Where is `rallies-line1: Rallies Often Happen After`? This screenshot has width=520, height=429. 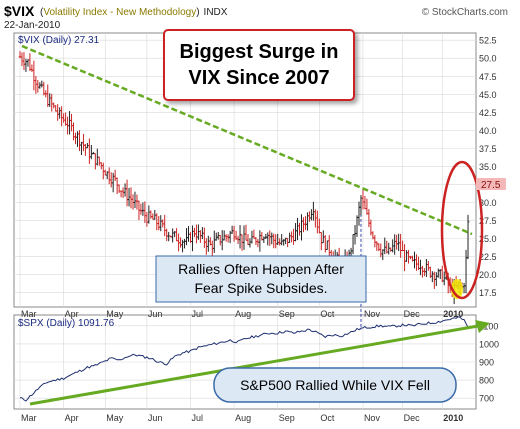
rallies-line1: Rallies Often Happen After is located at coordinates (261, 269).